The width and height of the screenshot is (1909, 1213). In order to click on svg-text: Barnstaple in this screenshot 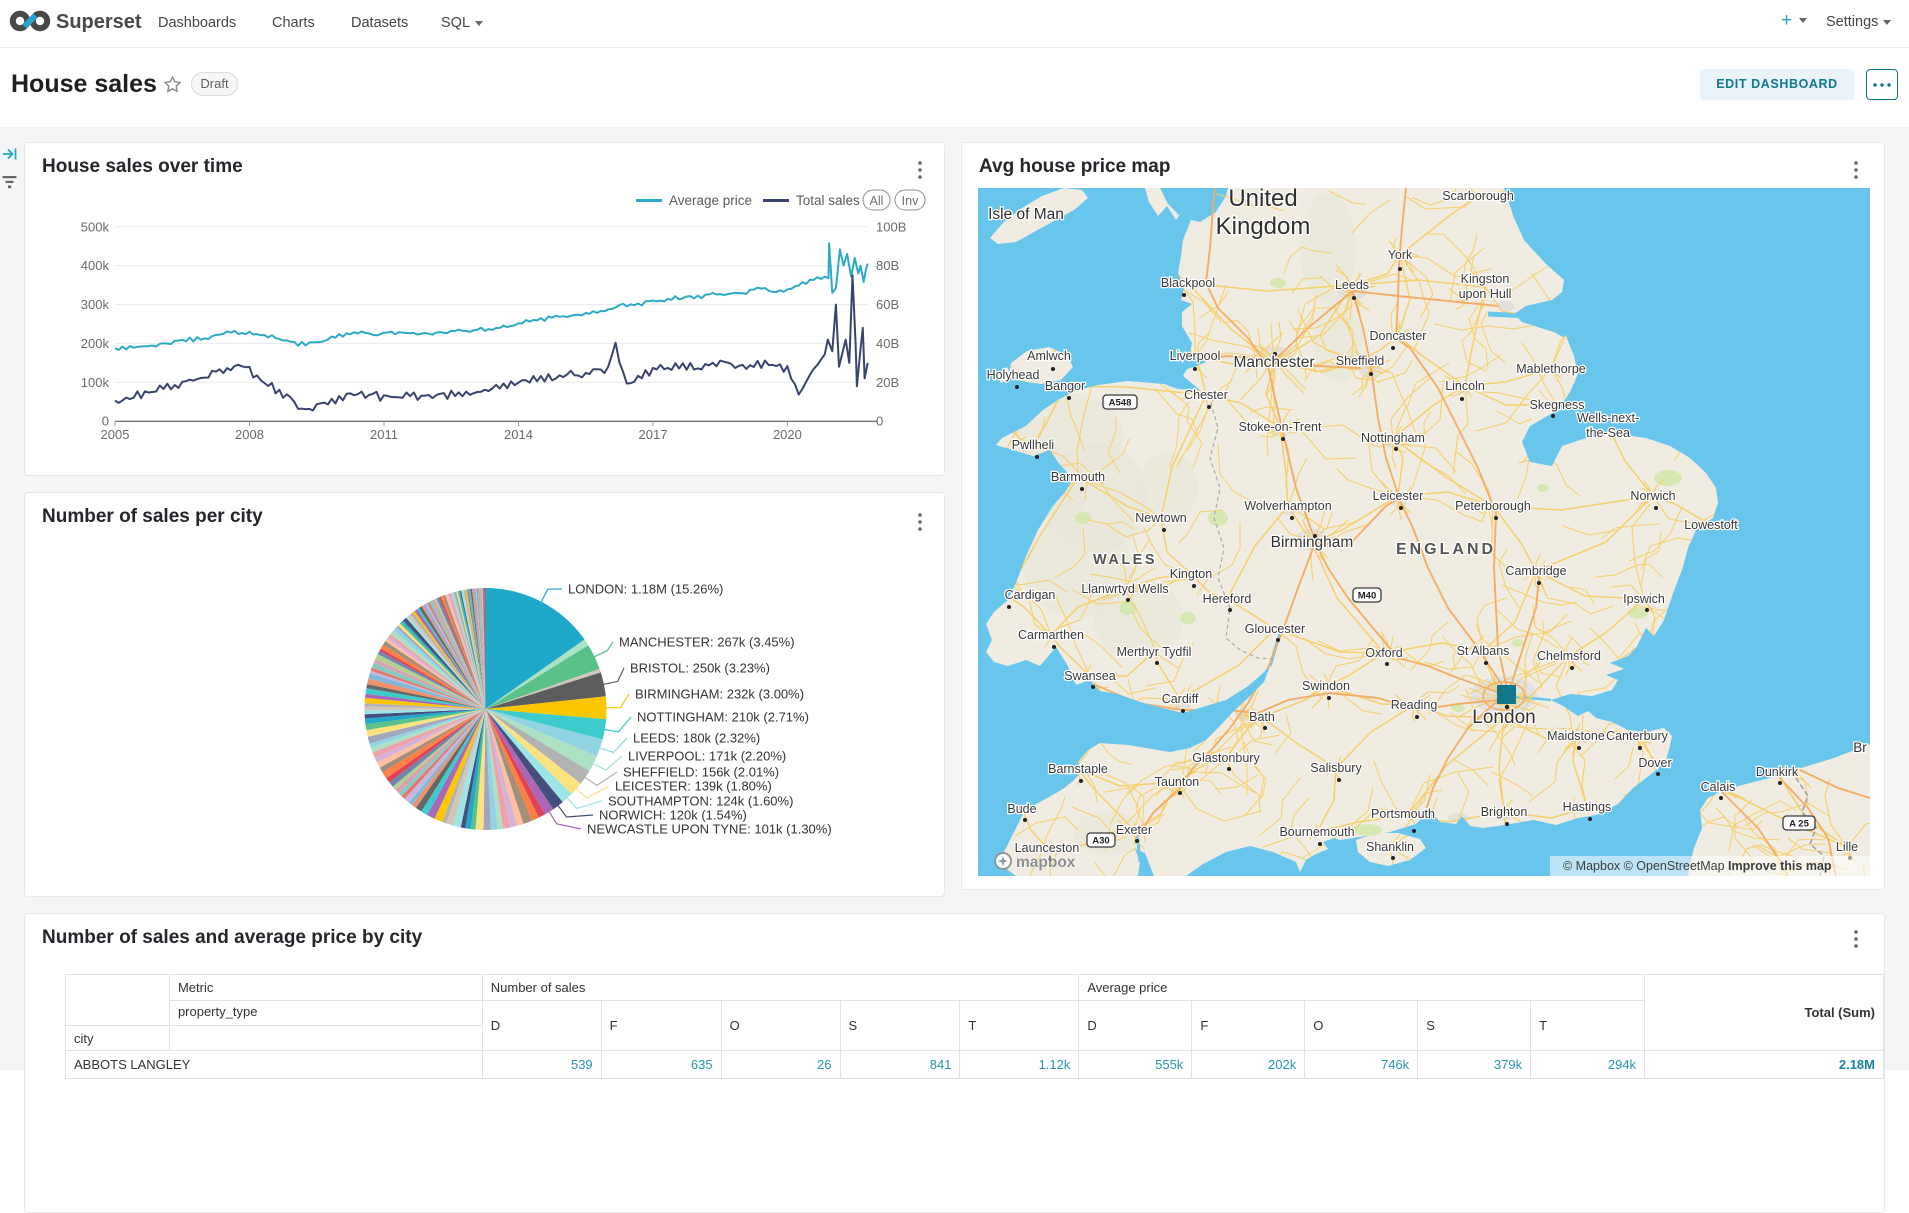, I will do `click(1078, 769)`.